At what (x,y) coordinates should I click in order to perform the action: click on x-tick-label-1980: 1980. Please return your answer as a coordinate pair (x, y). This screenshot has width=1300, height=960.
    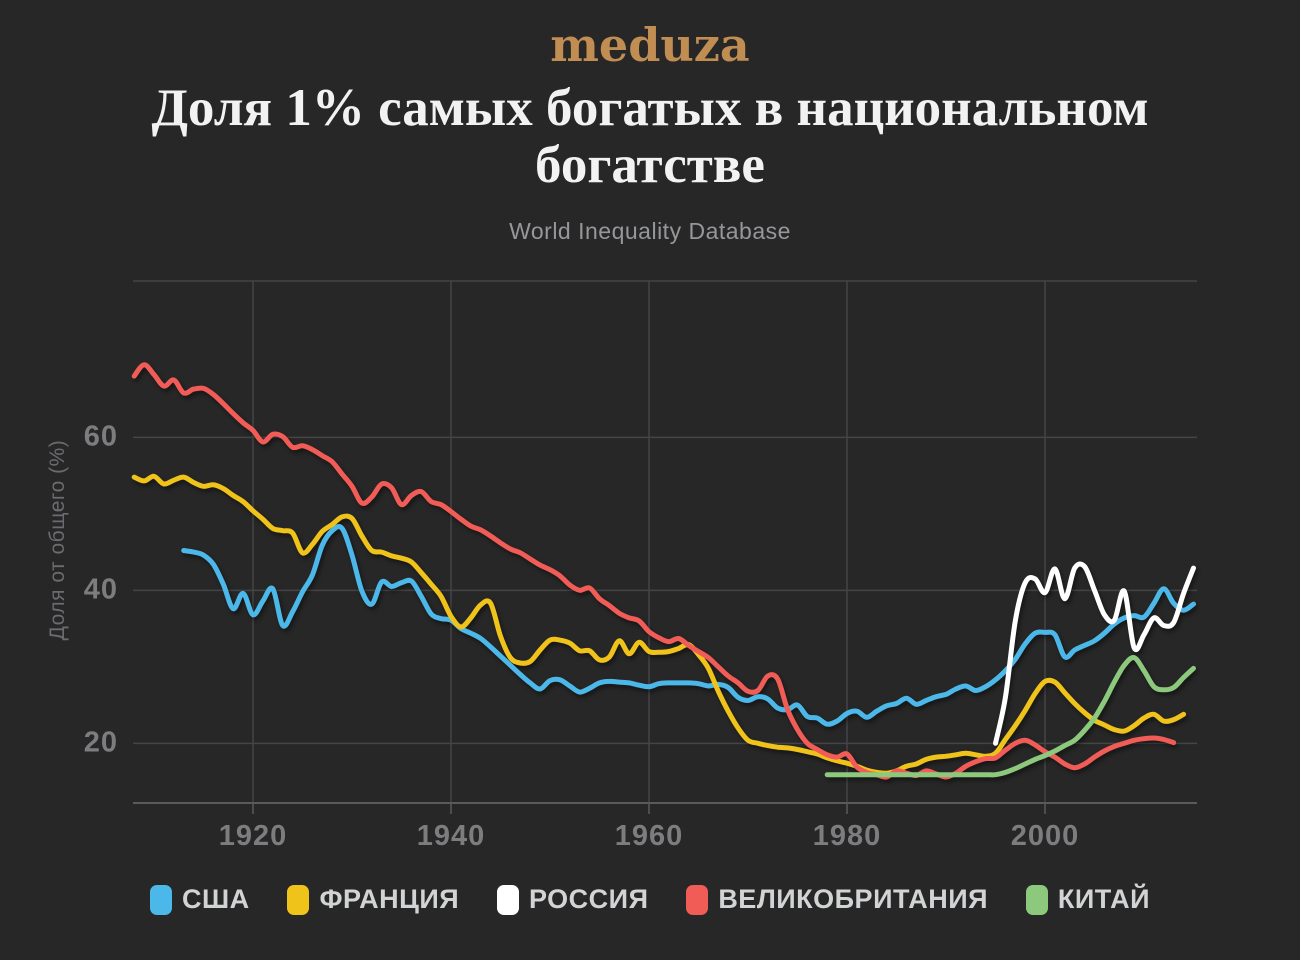
    Looking at the image, I should click on (847, 836).